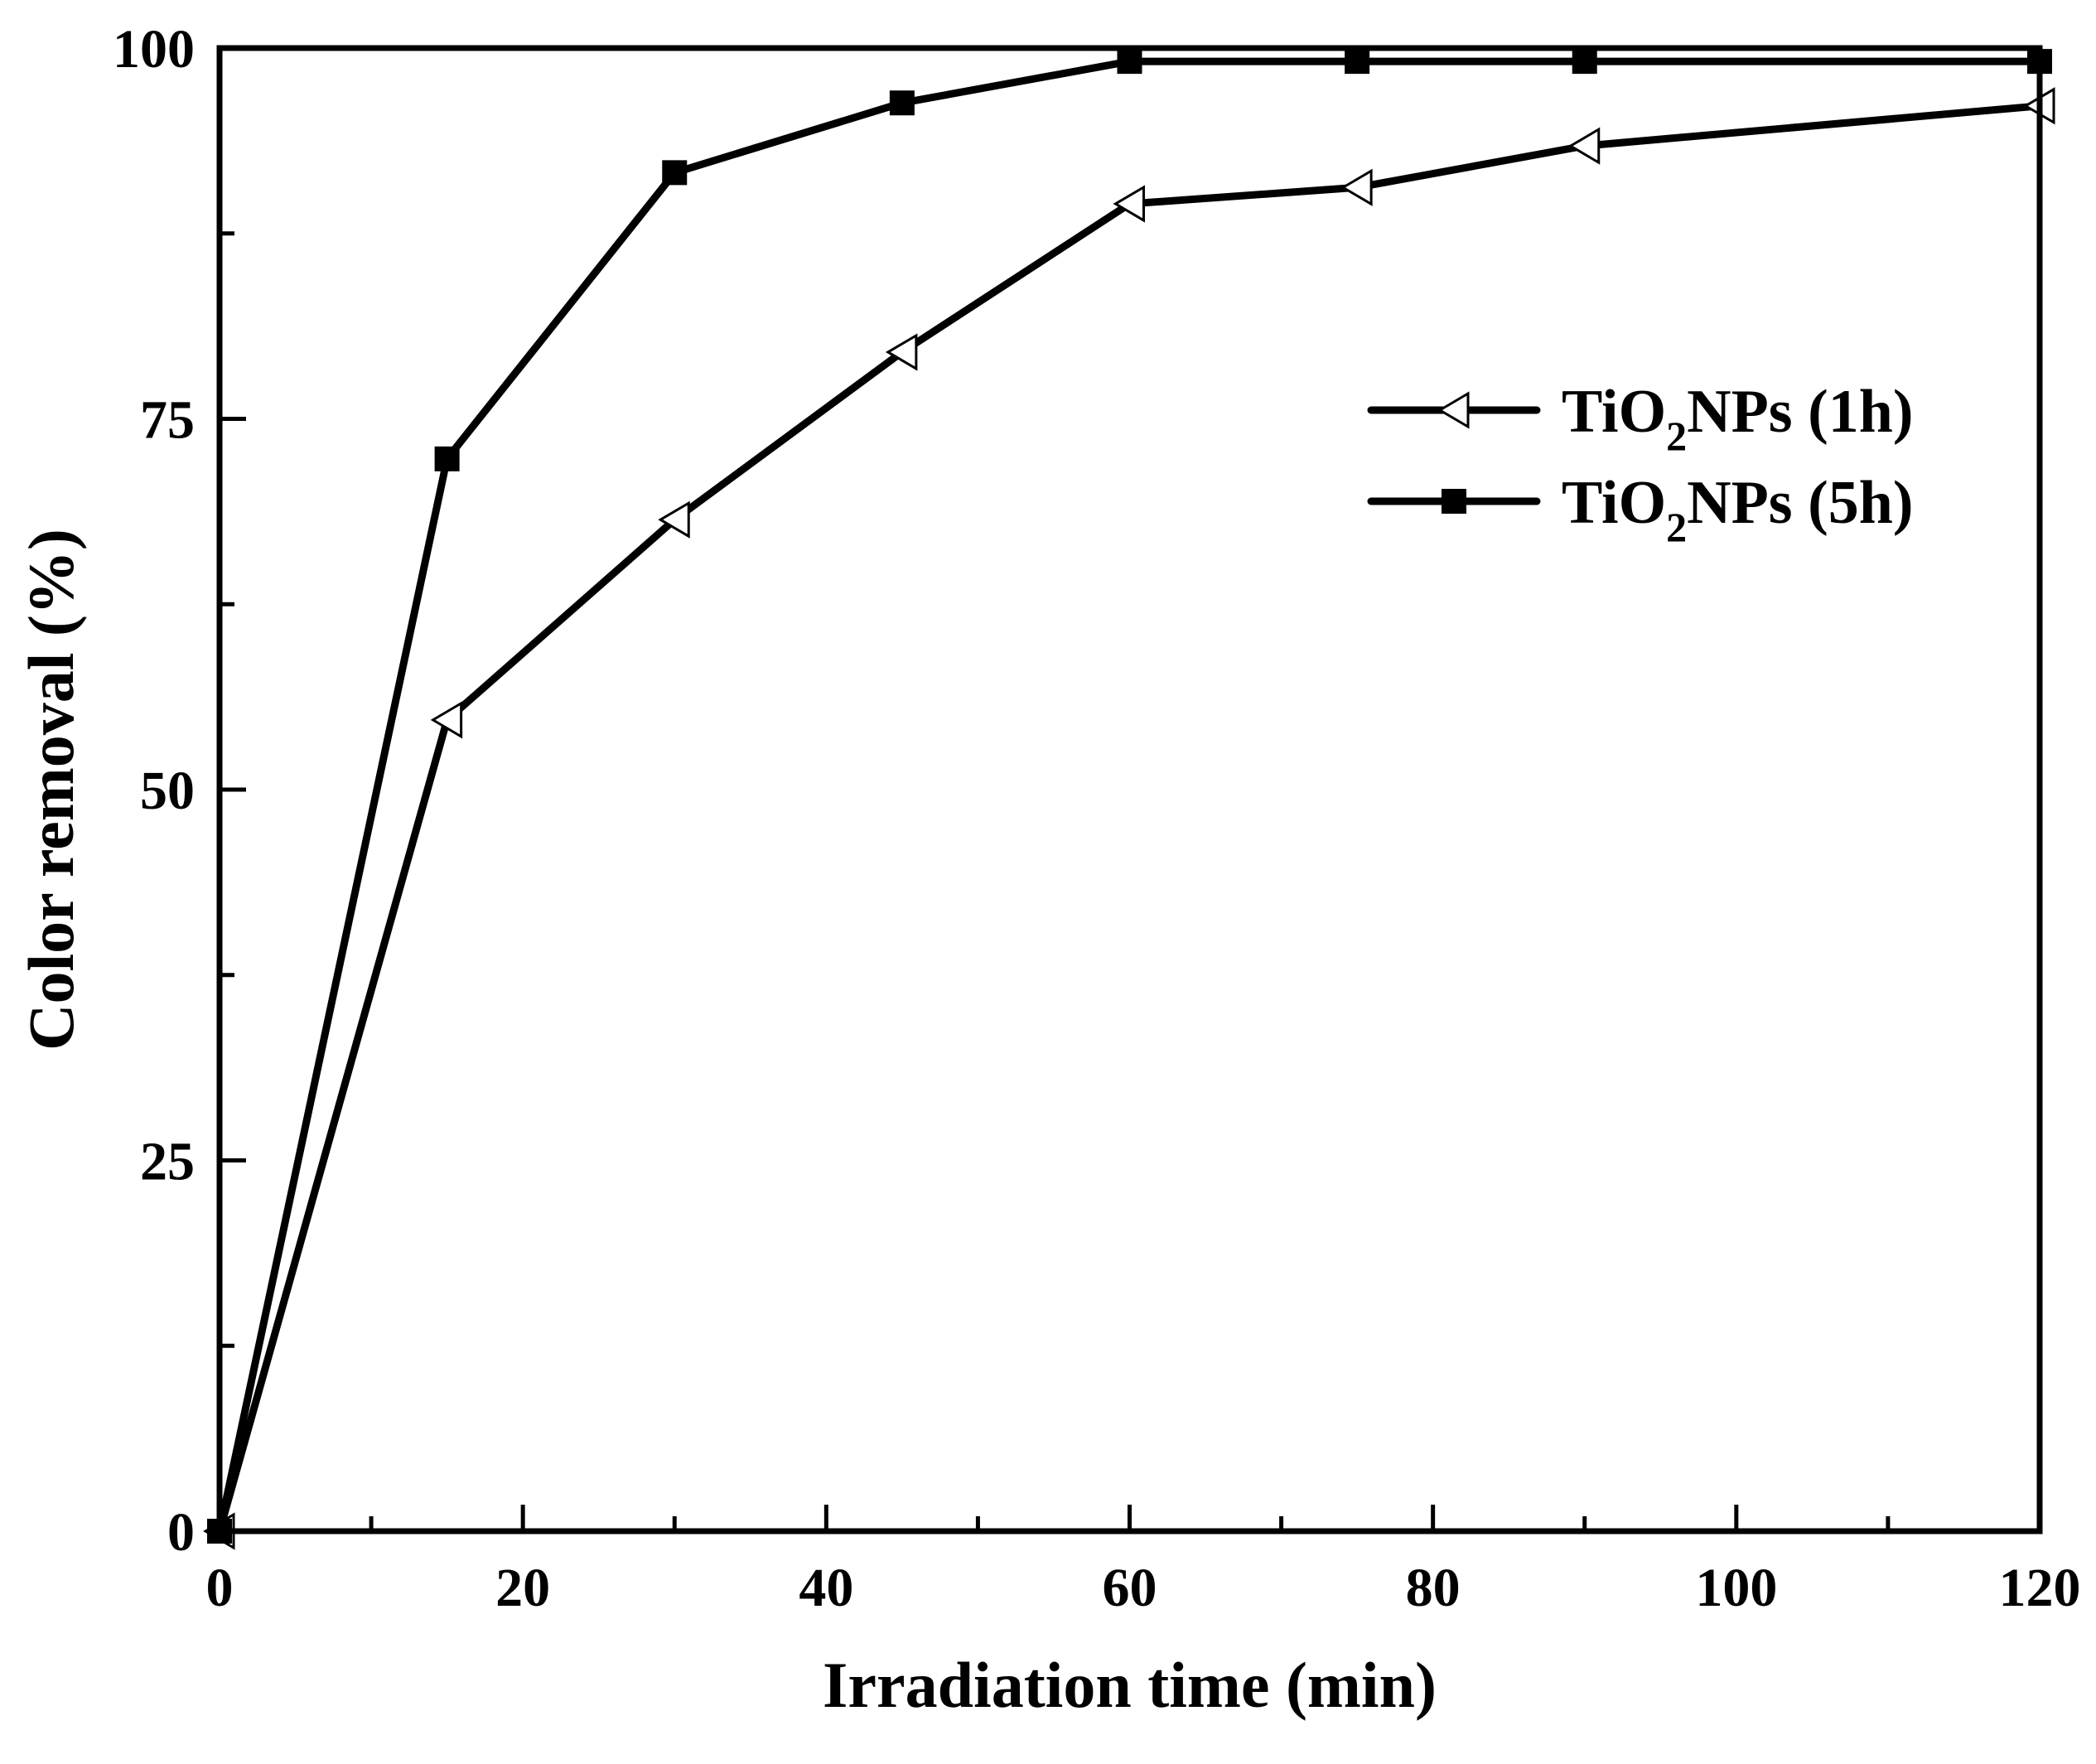  Describe the element at coordinates (1736, 1588) in the screenshot. I see `x-tick-label: 100` at that location.